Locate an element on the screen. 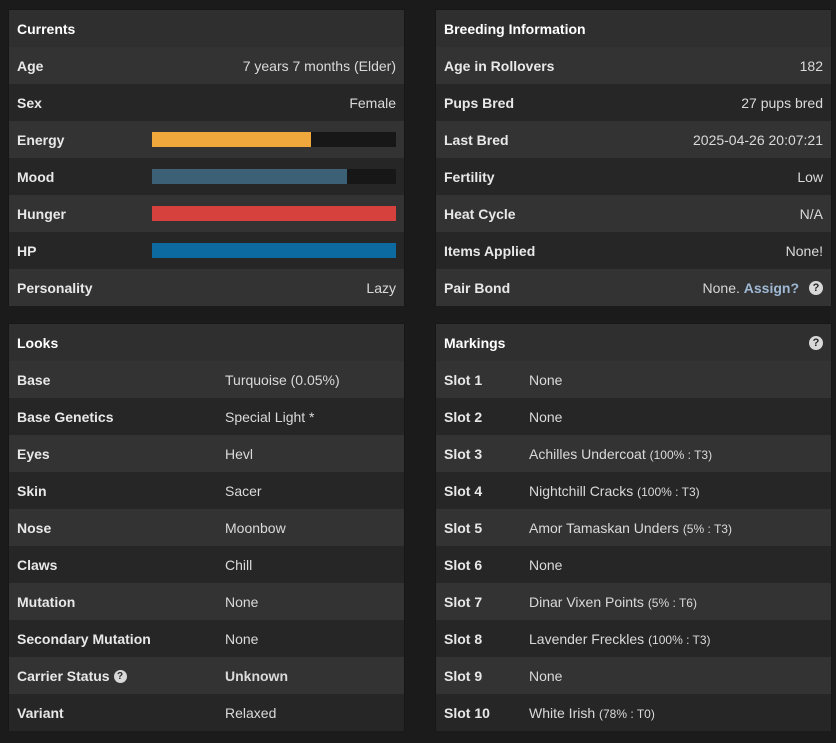  carrier-status-label-group: Carrier Status? is located at coordinates (121, 676).